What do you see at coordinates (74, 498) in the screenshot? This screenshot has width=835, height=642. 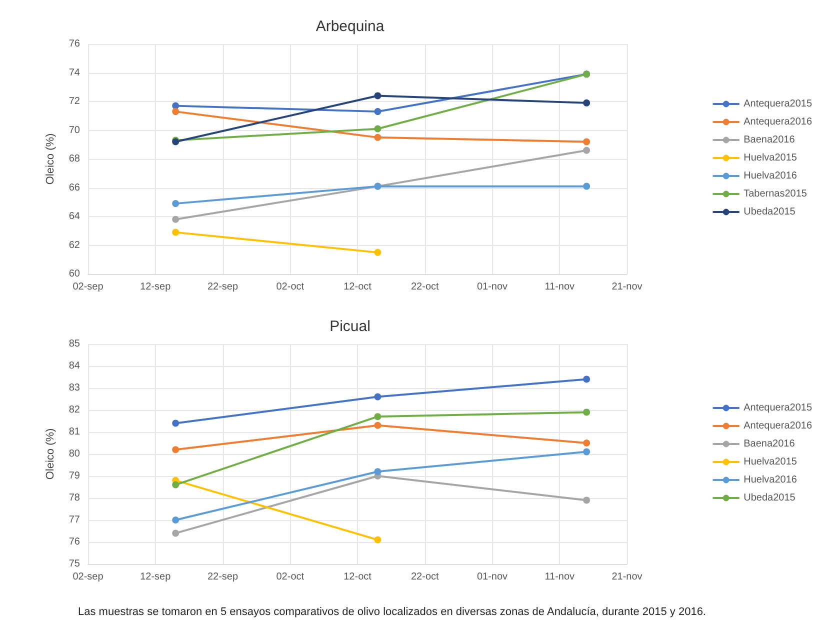 I see `y-tick-label: 78` at bounding box center [74, 498].